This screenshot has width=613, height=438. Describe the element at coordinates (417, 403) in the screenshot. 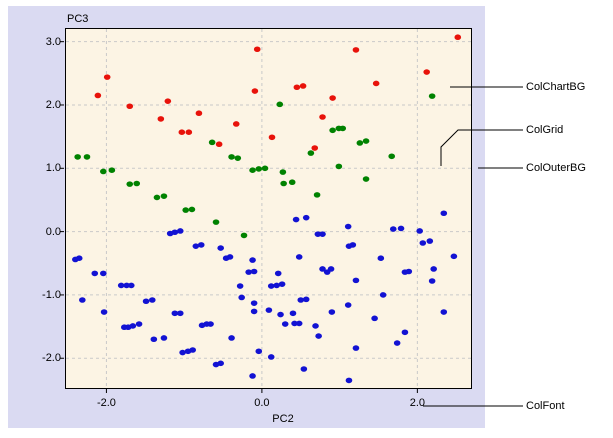

I see `x-tick-label: 2.0` at that location.